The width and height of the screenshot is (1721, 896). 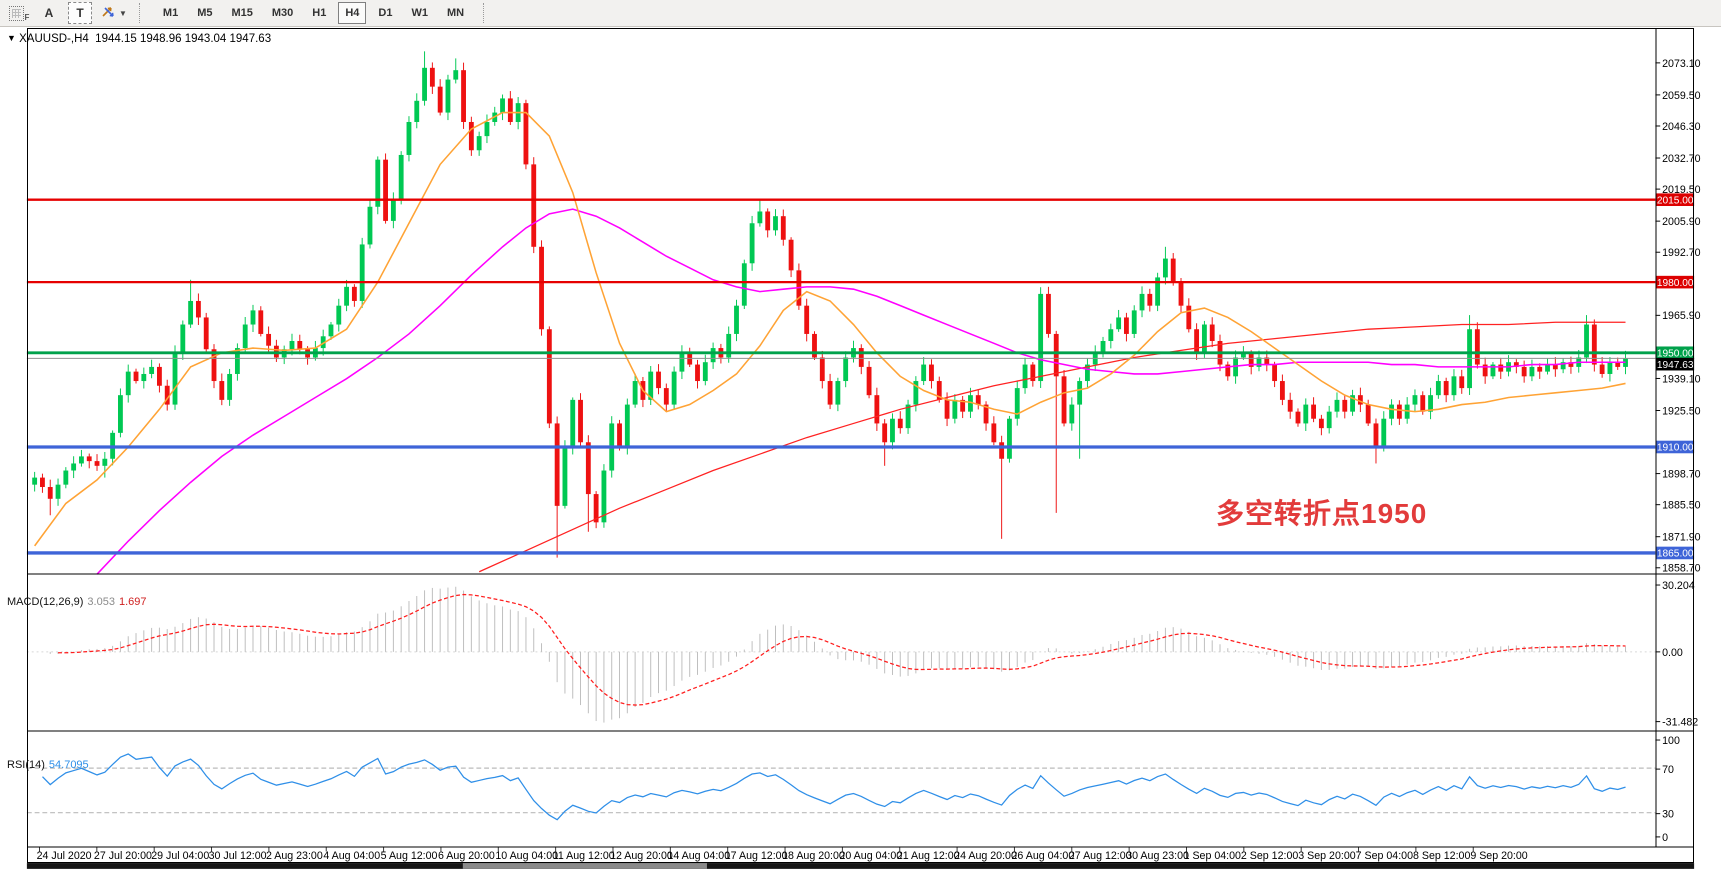 What do you see at coordinates (27, 17) in the screenshot?
I see `grid-f-label: F` at bounding box center [27, 17].